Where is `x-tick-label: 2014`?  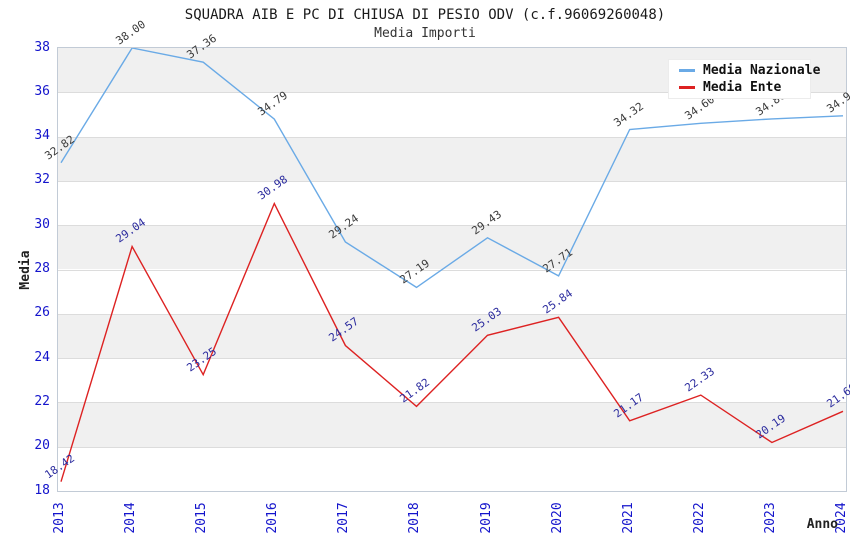
x-tick-label: 2014 is located at coordinates (131, 518).